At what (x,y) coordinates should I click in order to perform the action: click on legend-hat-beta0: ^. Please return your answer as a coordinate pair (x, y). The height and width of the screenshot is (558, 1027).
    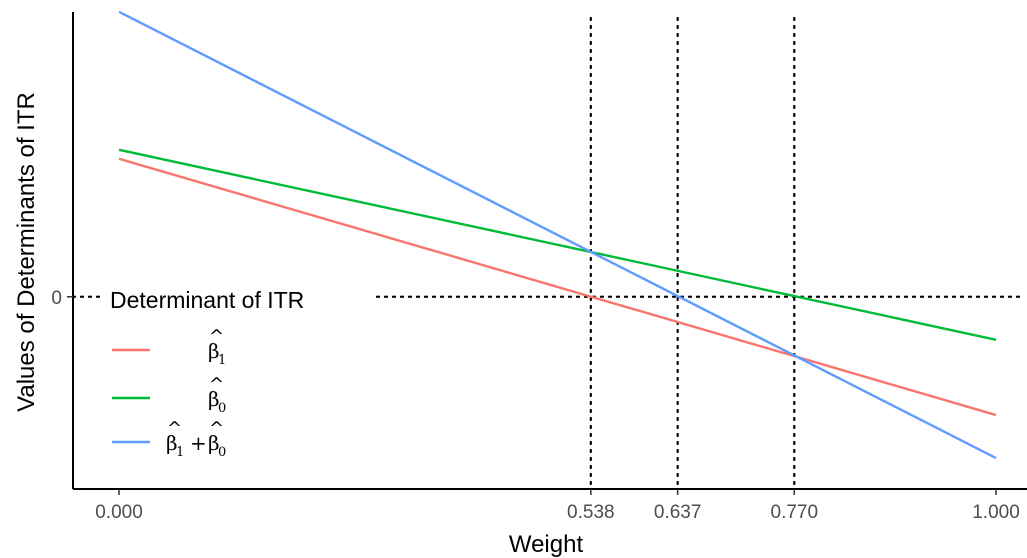
    Looking at the image, I should click on (216, 384).